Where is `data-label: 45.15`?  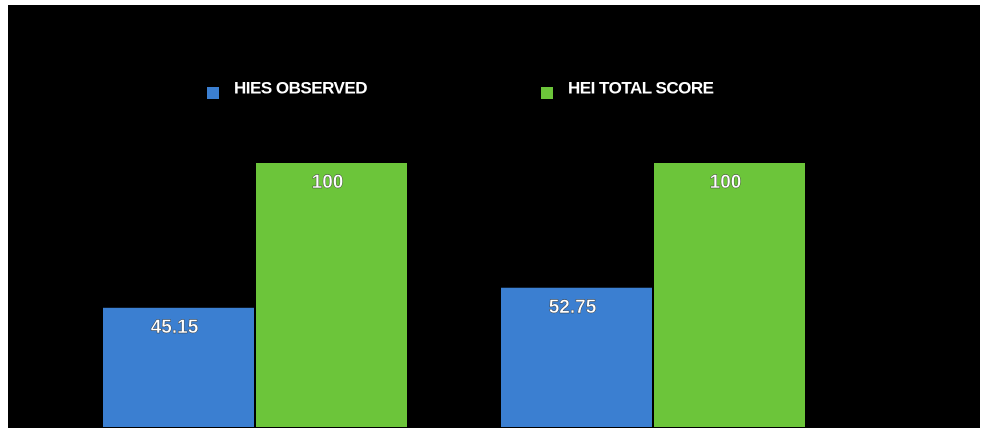
data-label: 45.15 is located at coordinates (175, 327).